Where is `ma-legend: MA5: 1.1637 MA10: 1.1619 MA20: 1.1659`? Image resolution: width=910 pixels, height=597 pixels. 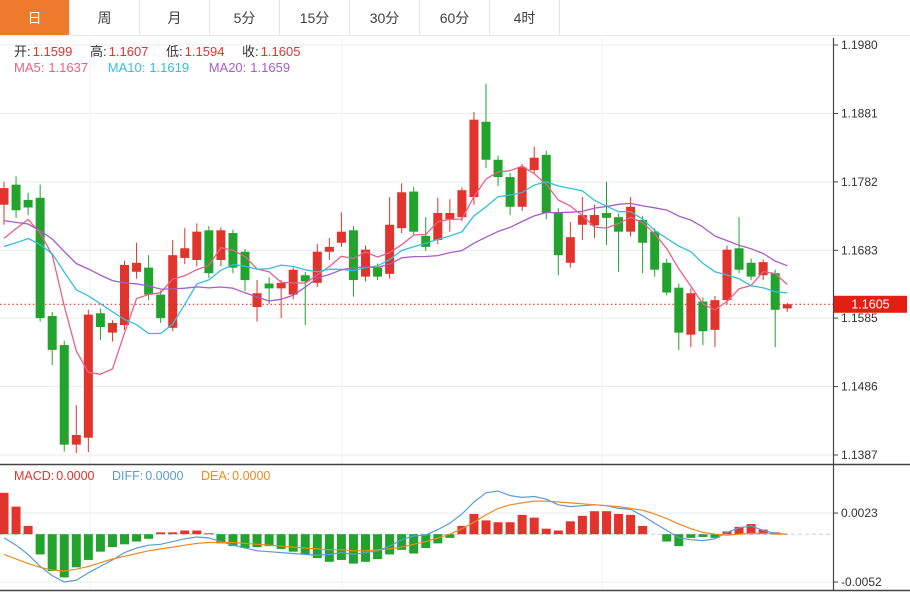 ma-legend: MA5: 1.1637 MA10: 1.1619 MA20: 1.1659 is located at coordinates (160, 67).